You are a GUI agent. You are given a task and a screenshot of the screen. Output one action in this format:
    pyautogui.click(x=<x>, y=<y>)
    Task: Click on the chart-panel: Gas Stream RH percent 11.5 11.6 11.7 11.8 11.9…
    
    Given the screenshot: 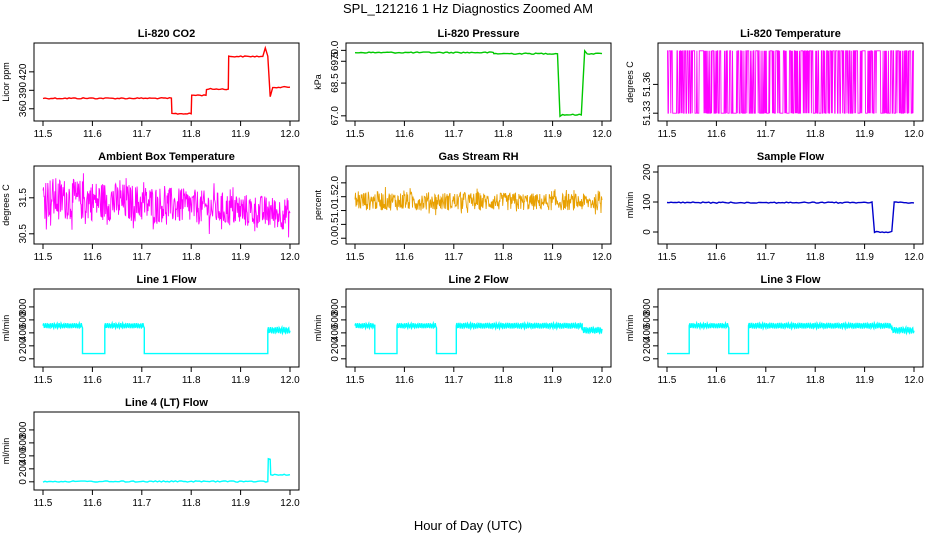 What is the action you would take?
    pyautogui.click(x=462, y=207)
    